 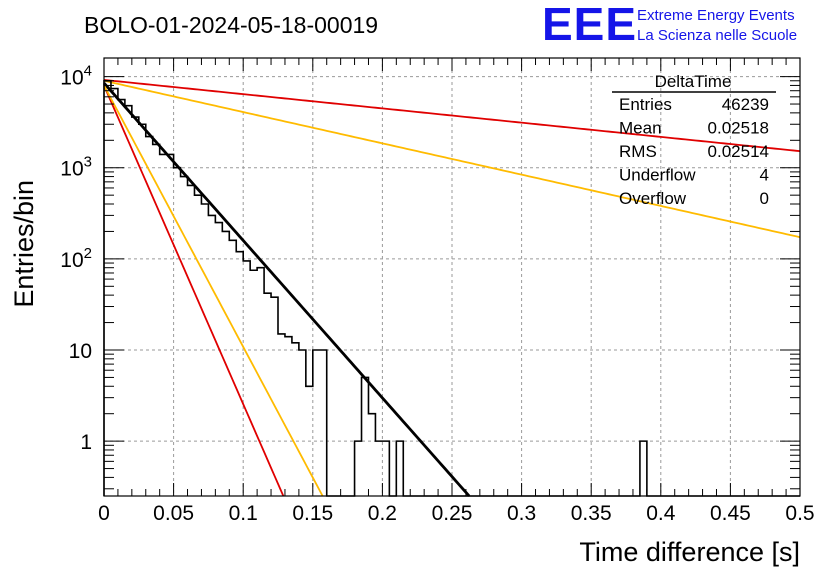 I want to click on x-tick-label: 0.2, so click(x=382, y=513).